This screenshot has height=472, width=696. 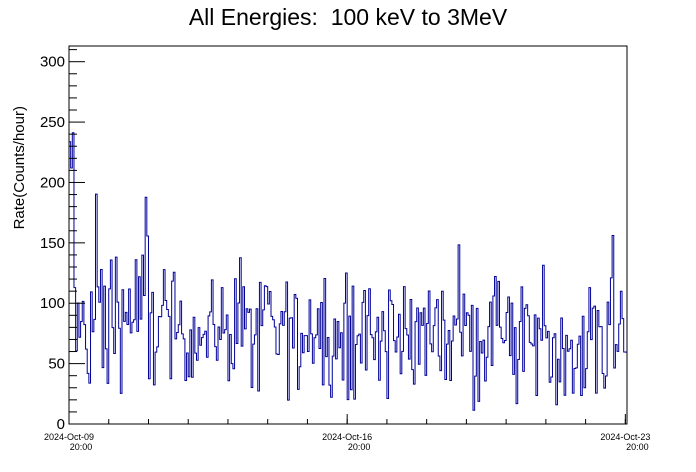 What do you see at coordinates (625, 437) in the screenshot?
I see `x-tick-label-date: 2024-Oct-23` at bounding box center [625, 437].